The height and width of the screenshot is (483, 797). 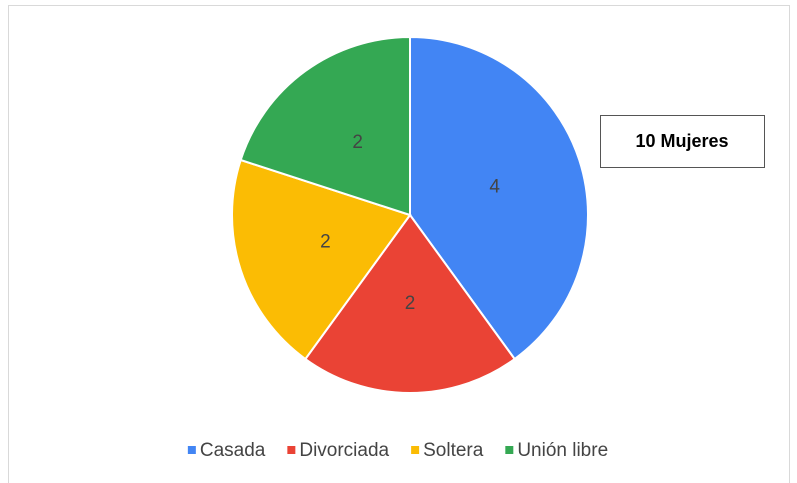 I want to click on legend-label: Divorciada, so click(x=344, y=450).